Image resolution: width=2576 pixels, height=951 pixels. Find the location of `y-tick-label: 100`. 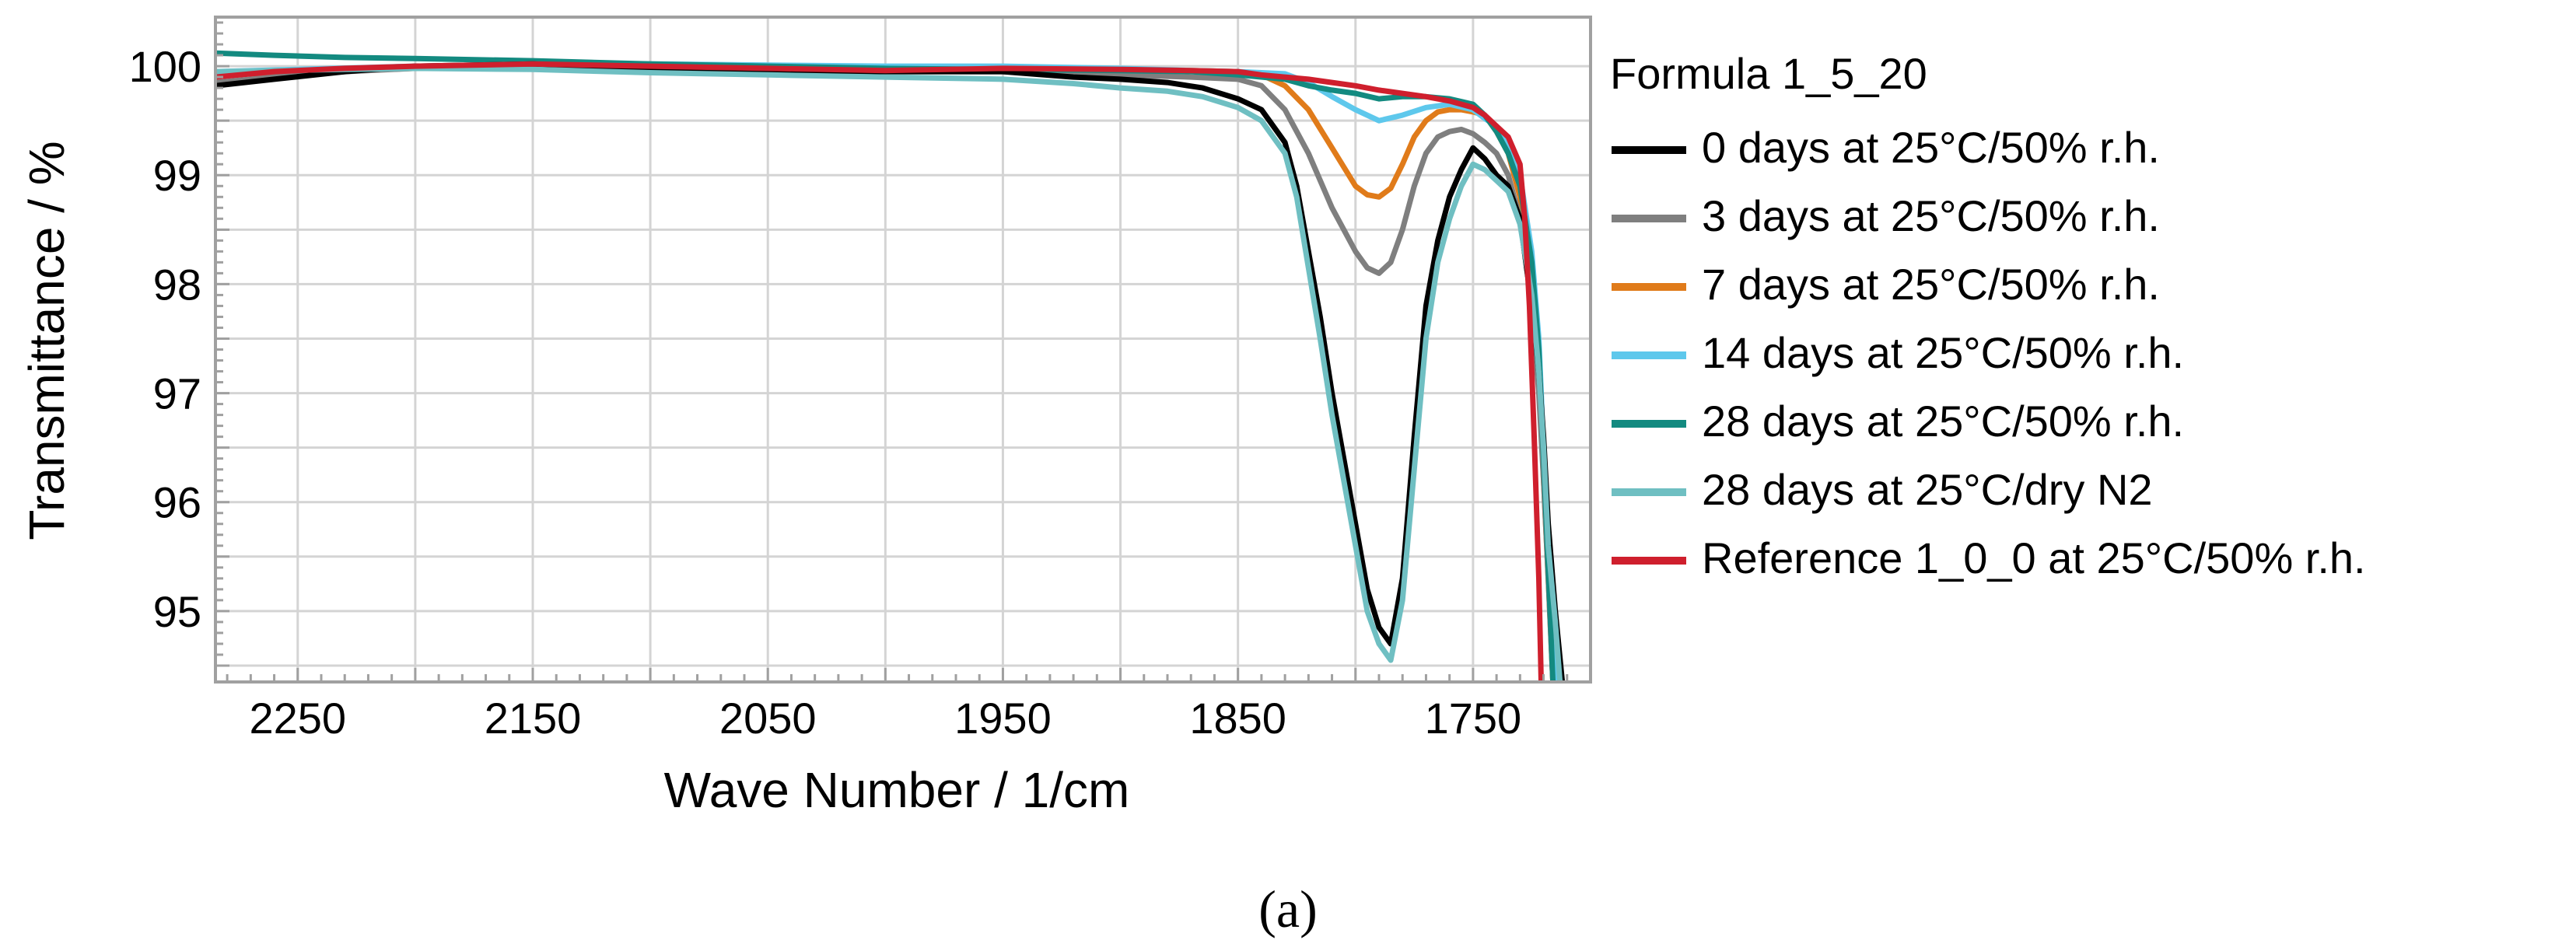

y-tick-label: 100 is located at coordinates (165, 66).